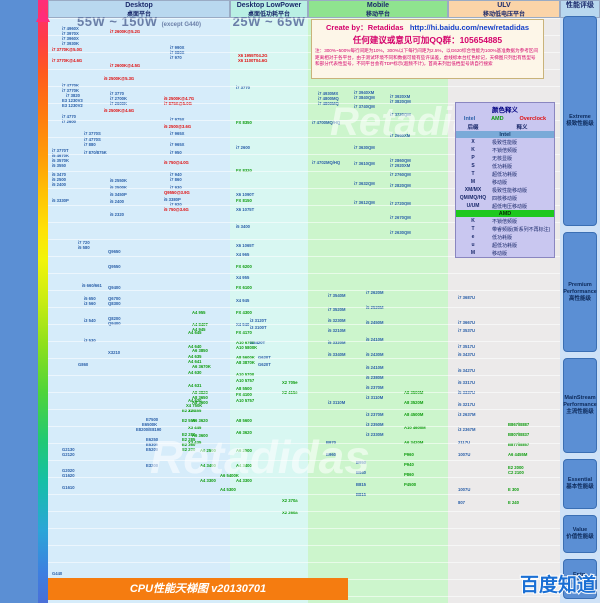  Describe the element at coordinates (364, 97) in the screenshot. I see `cpu-entry: i7 3840QM` at that location.